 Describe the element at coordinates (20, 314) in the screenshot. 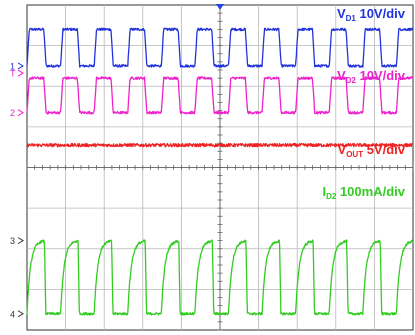

I see `channel-4-marker-arrow` at that location.